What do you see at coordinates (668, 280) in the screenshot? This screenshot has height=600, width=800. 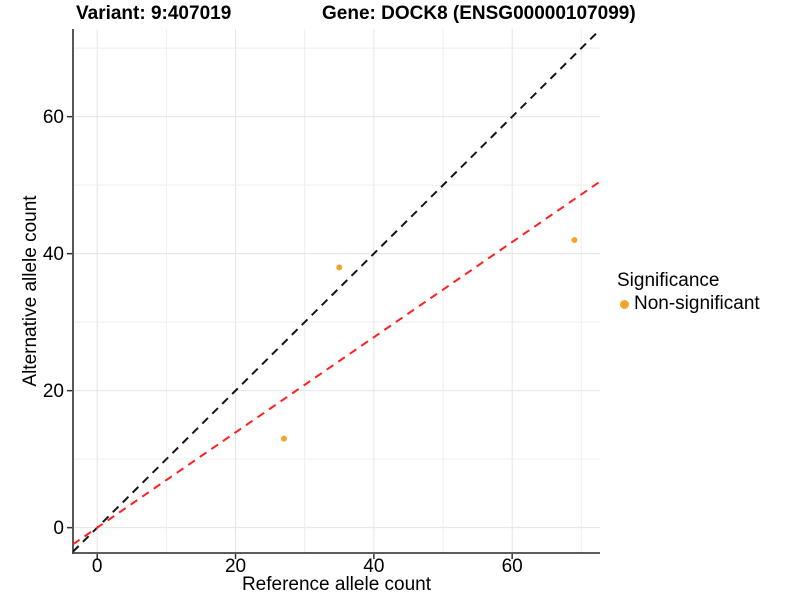 I see `legend-title: Significance` at bounding box center [668, 280].